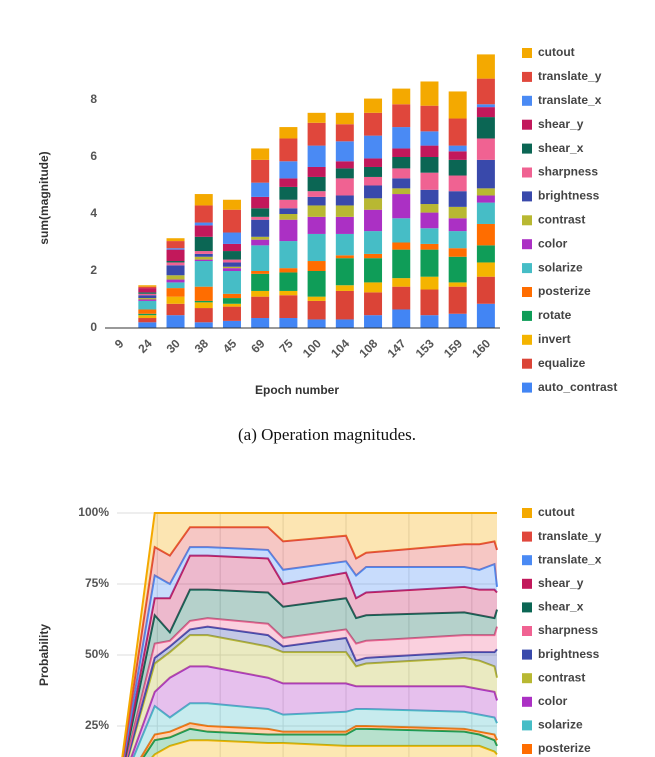 The width and height of the screenshot is (655, 757). What do you see at coordinates (93, 512) in the screenshot?
I see `y-tick-label: 100%` at bounding box center [93, 512].